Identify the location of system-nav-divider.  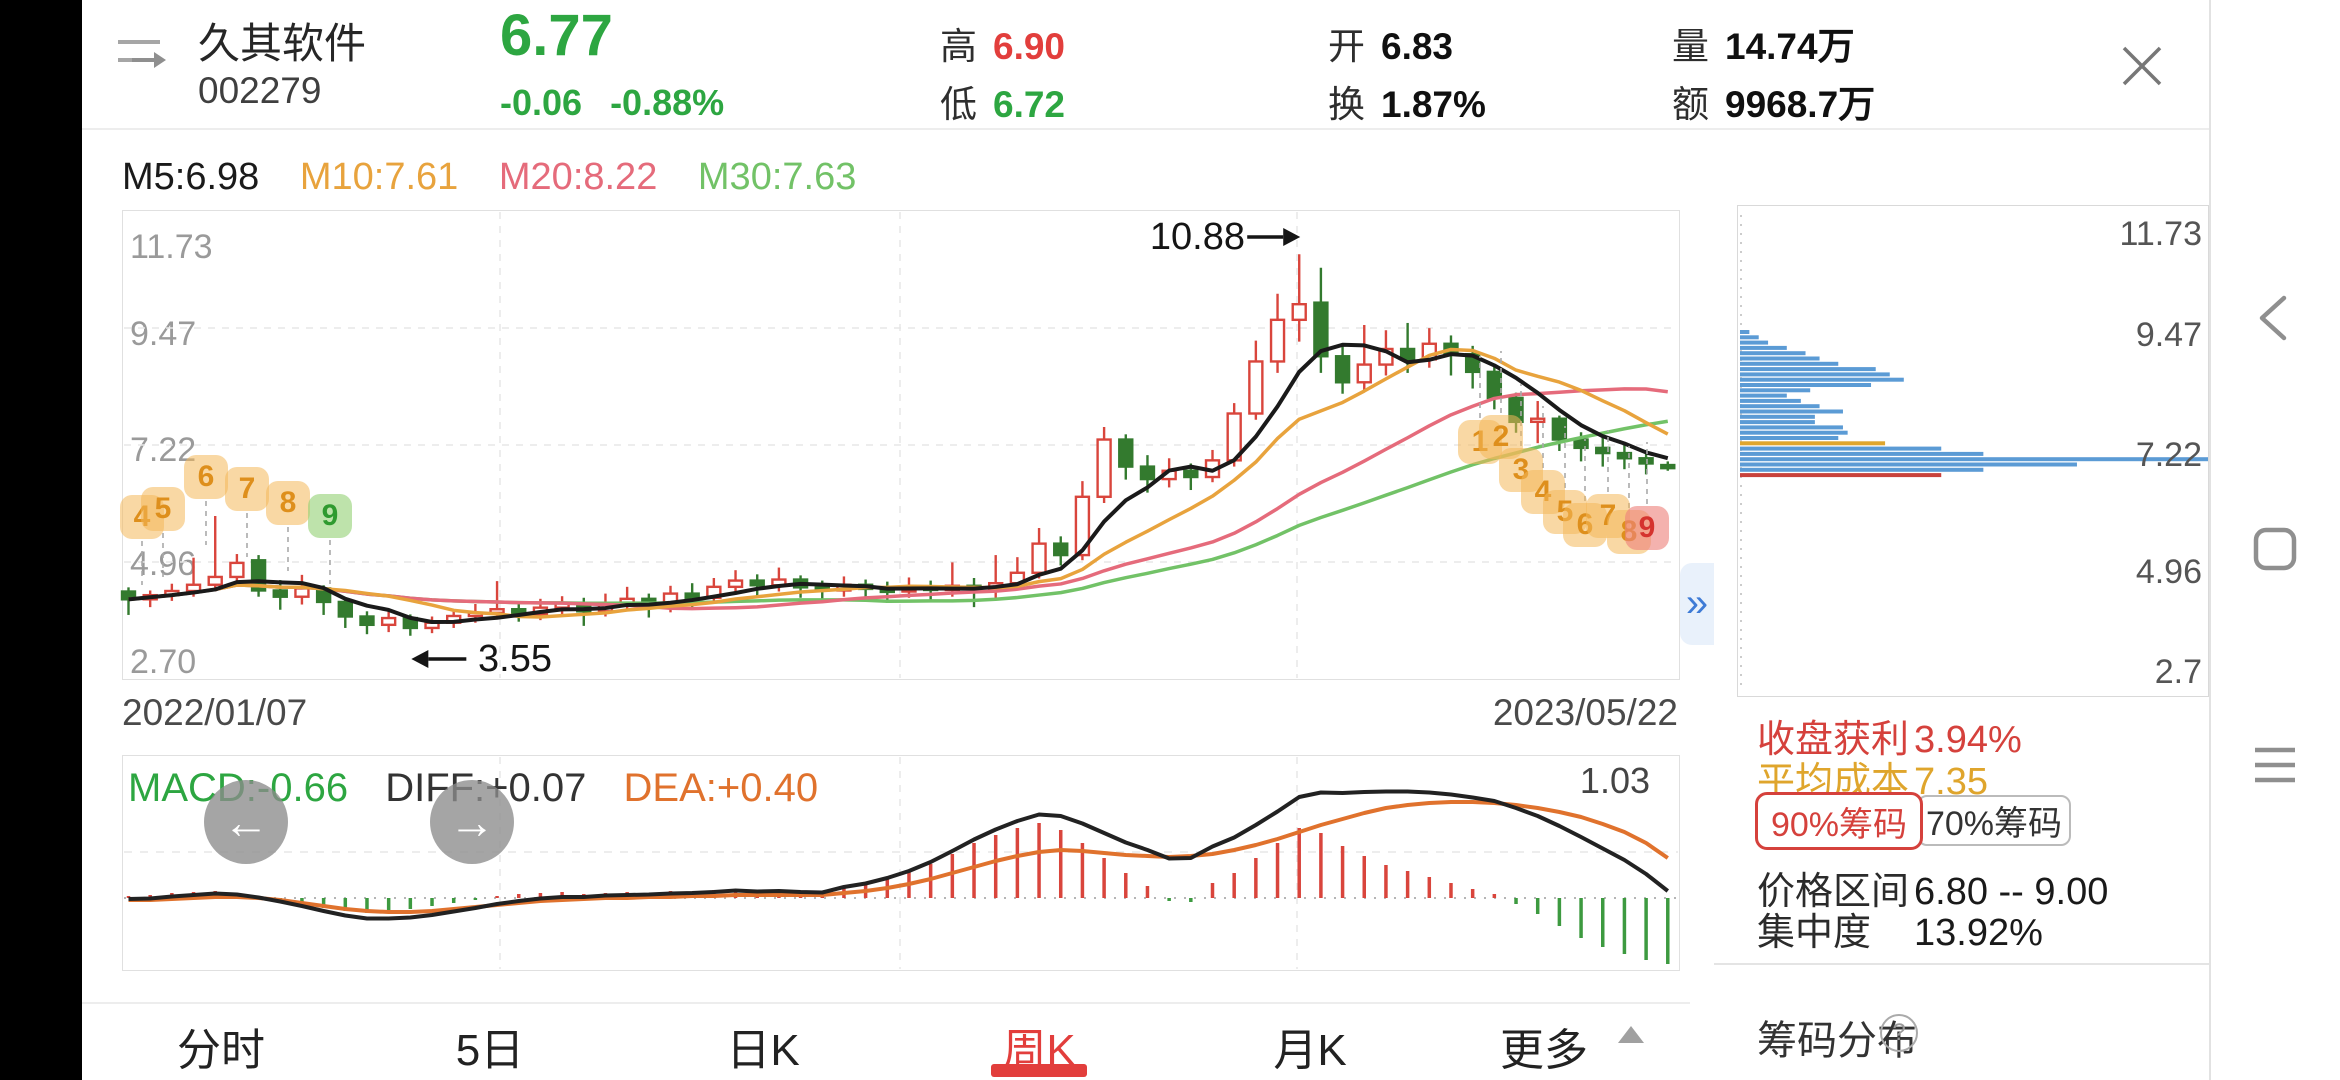
(2210, 540).